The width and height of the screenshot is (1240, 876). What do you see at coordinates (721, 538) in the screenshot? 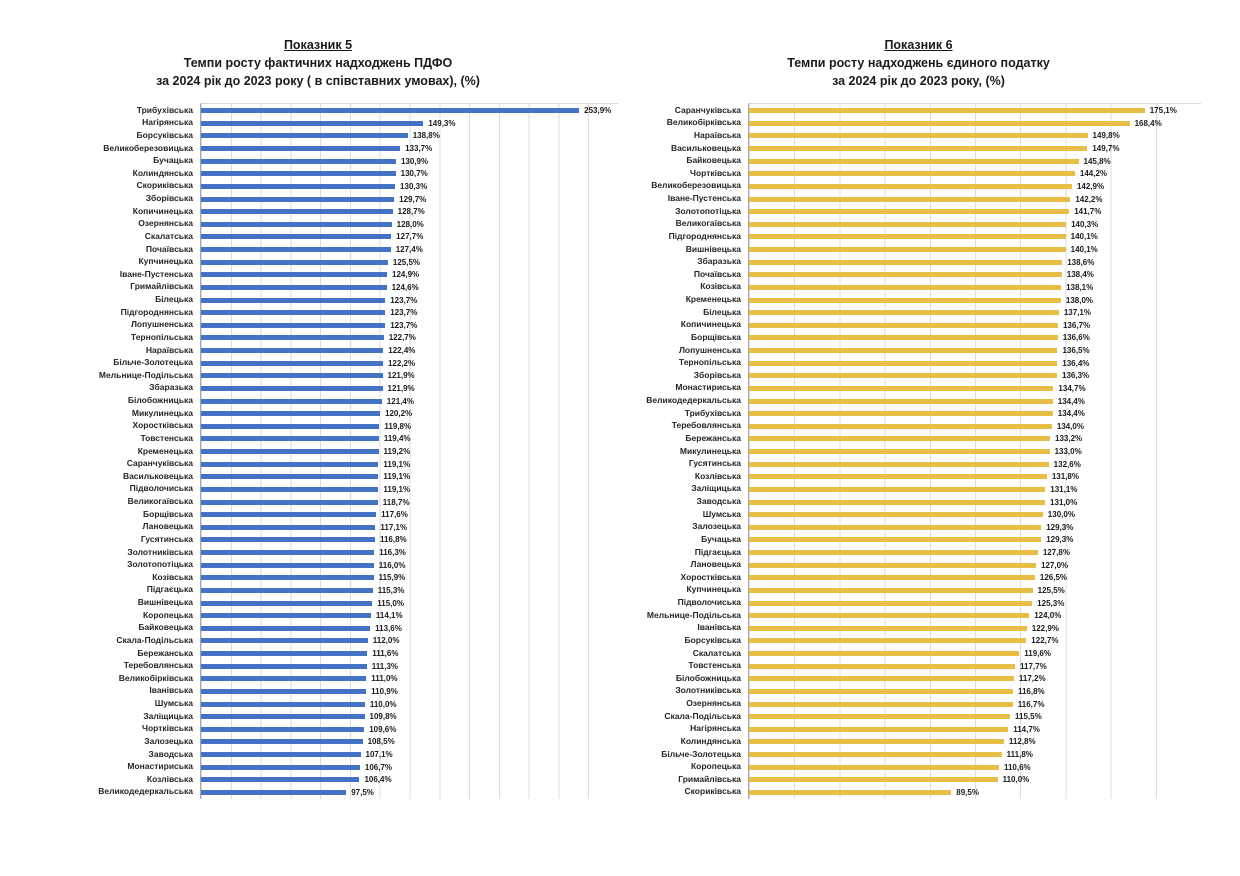
I see `category-label: Бучацька` at bounding box center [721, 538].